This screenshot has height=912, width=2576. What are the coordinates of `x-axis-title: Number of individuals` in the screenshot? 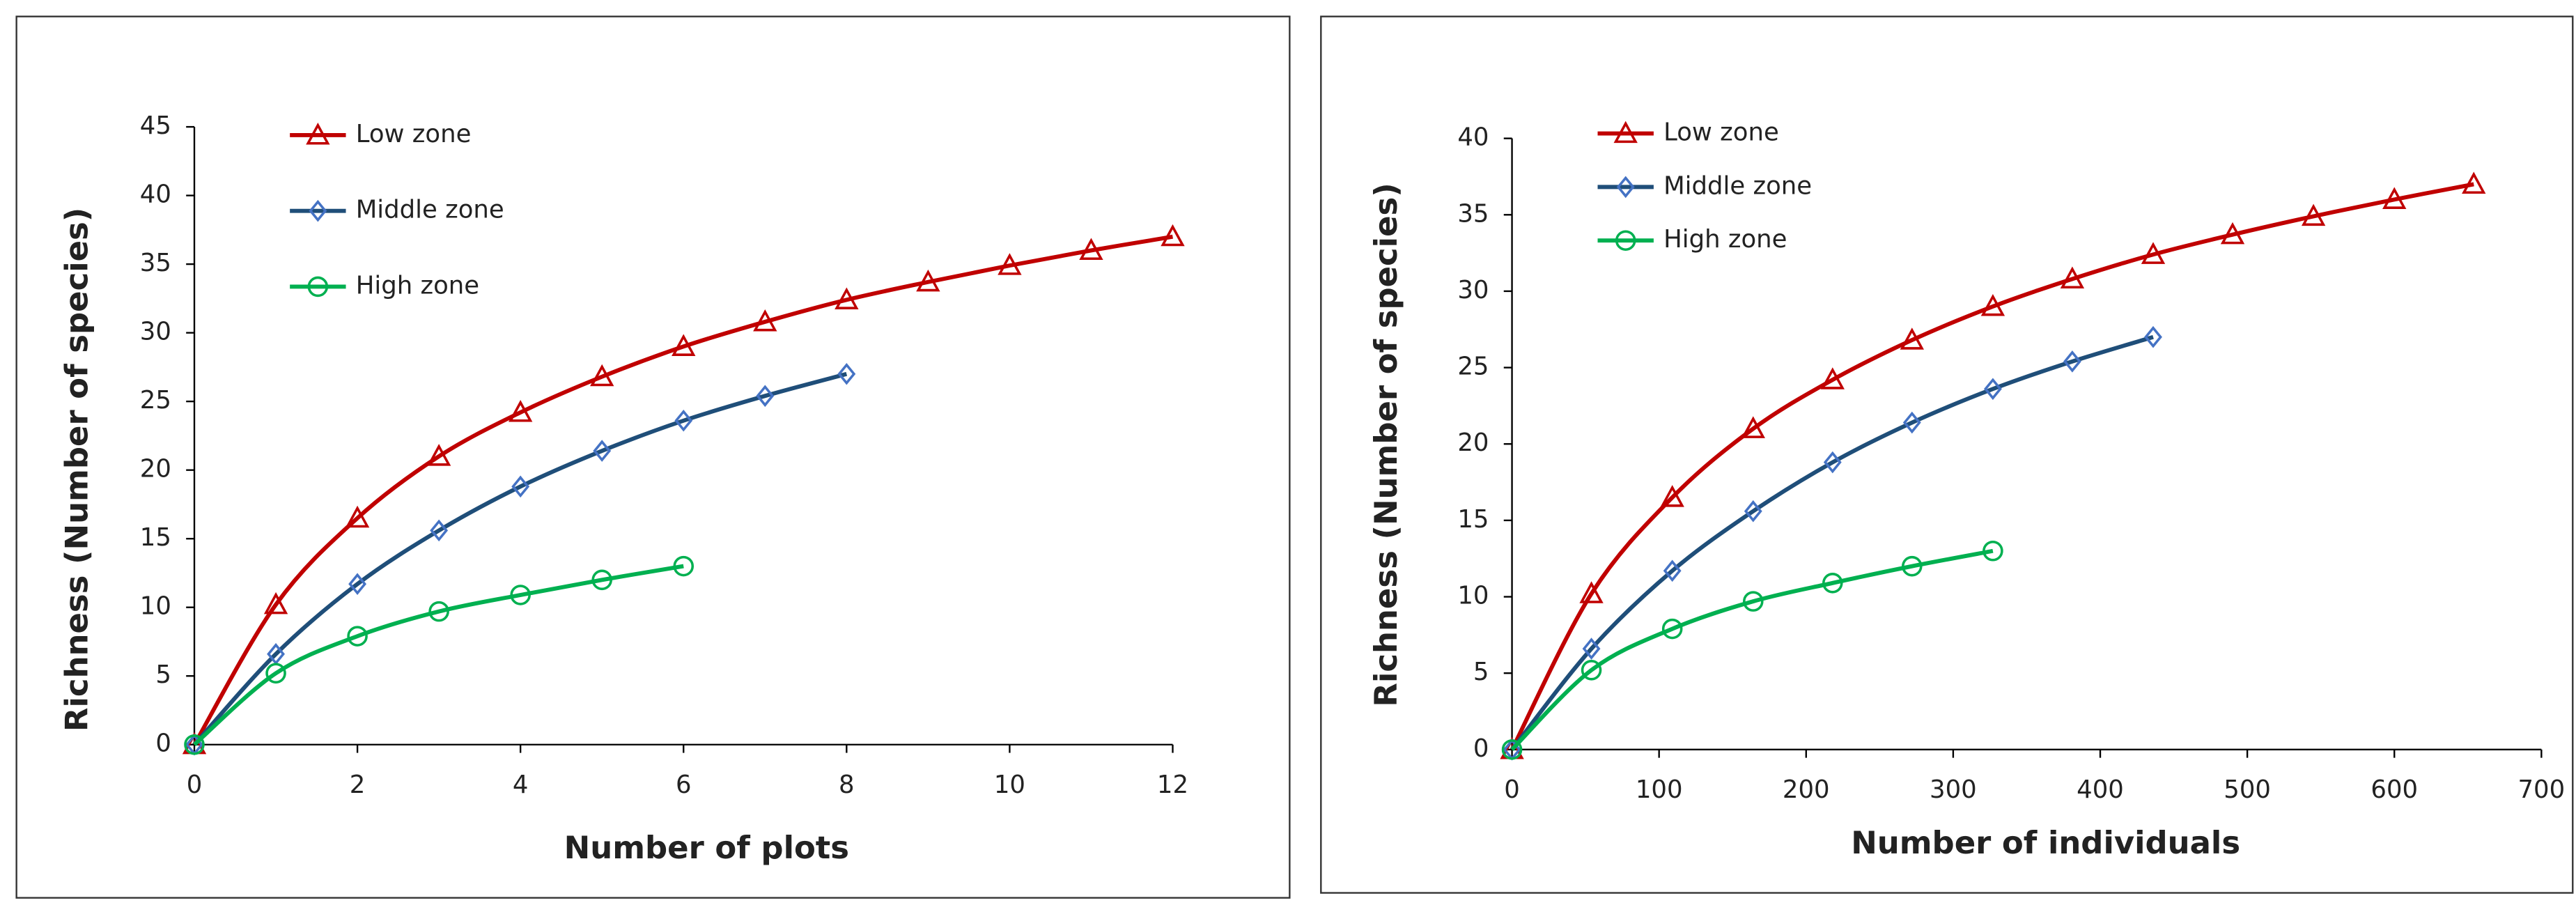 It's located at (2045, 842).